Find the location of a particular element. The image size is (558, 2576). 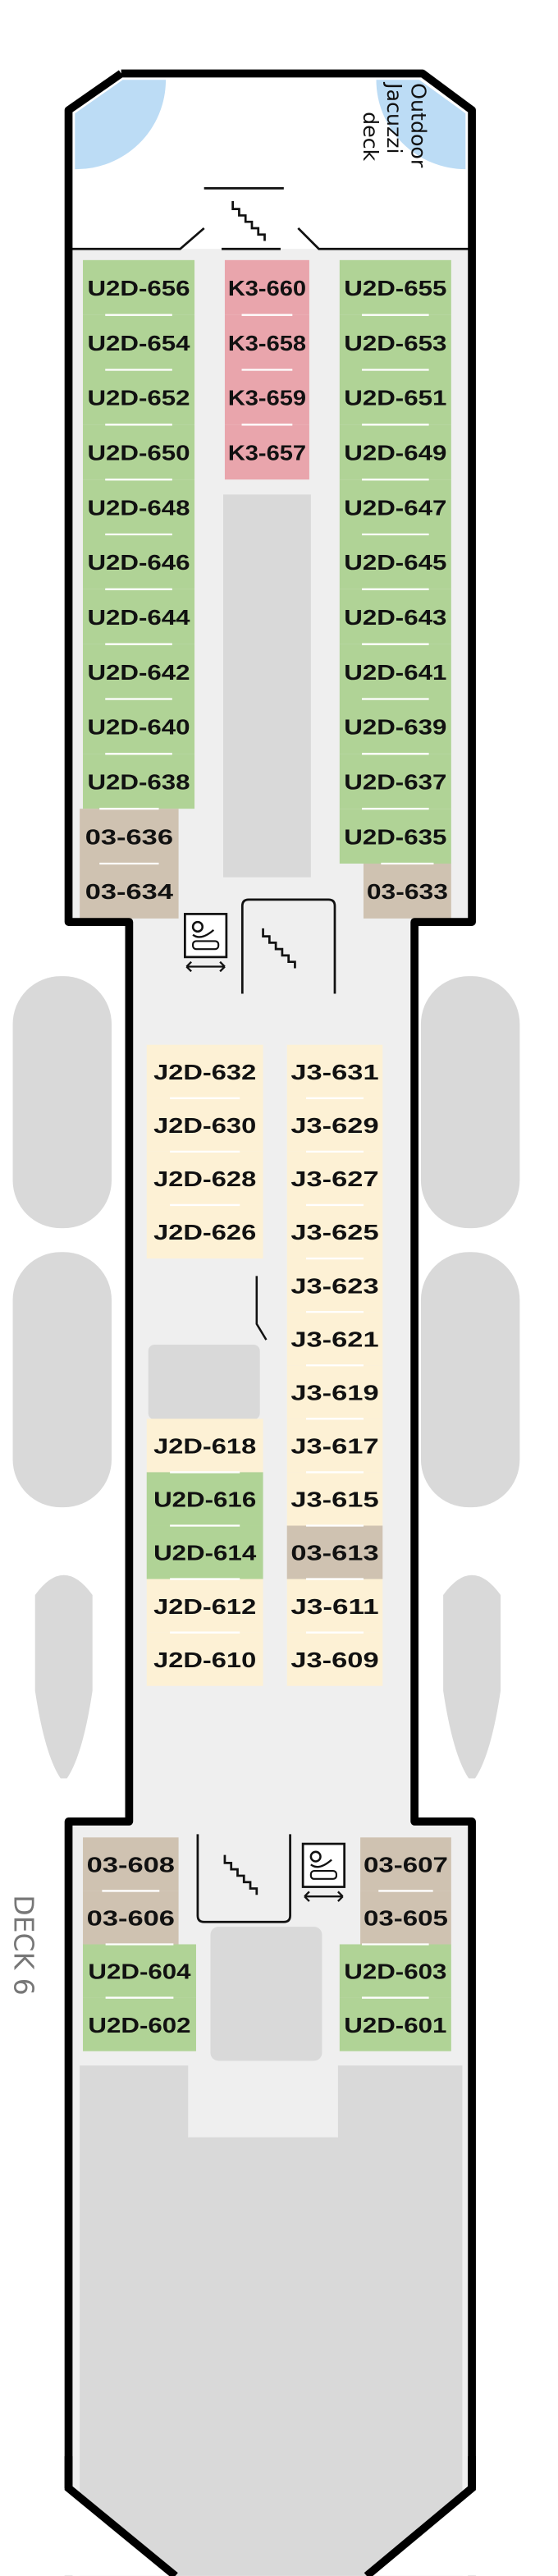

jacuzzi-left is located at coordinates (121, 125).